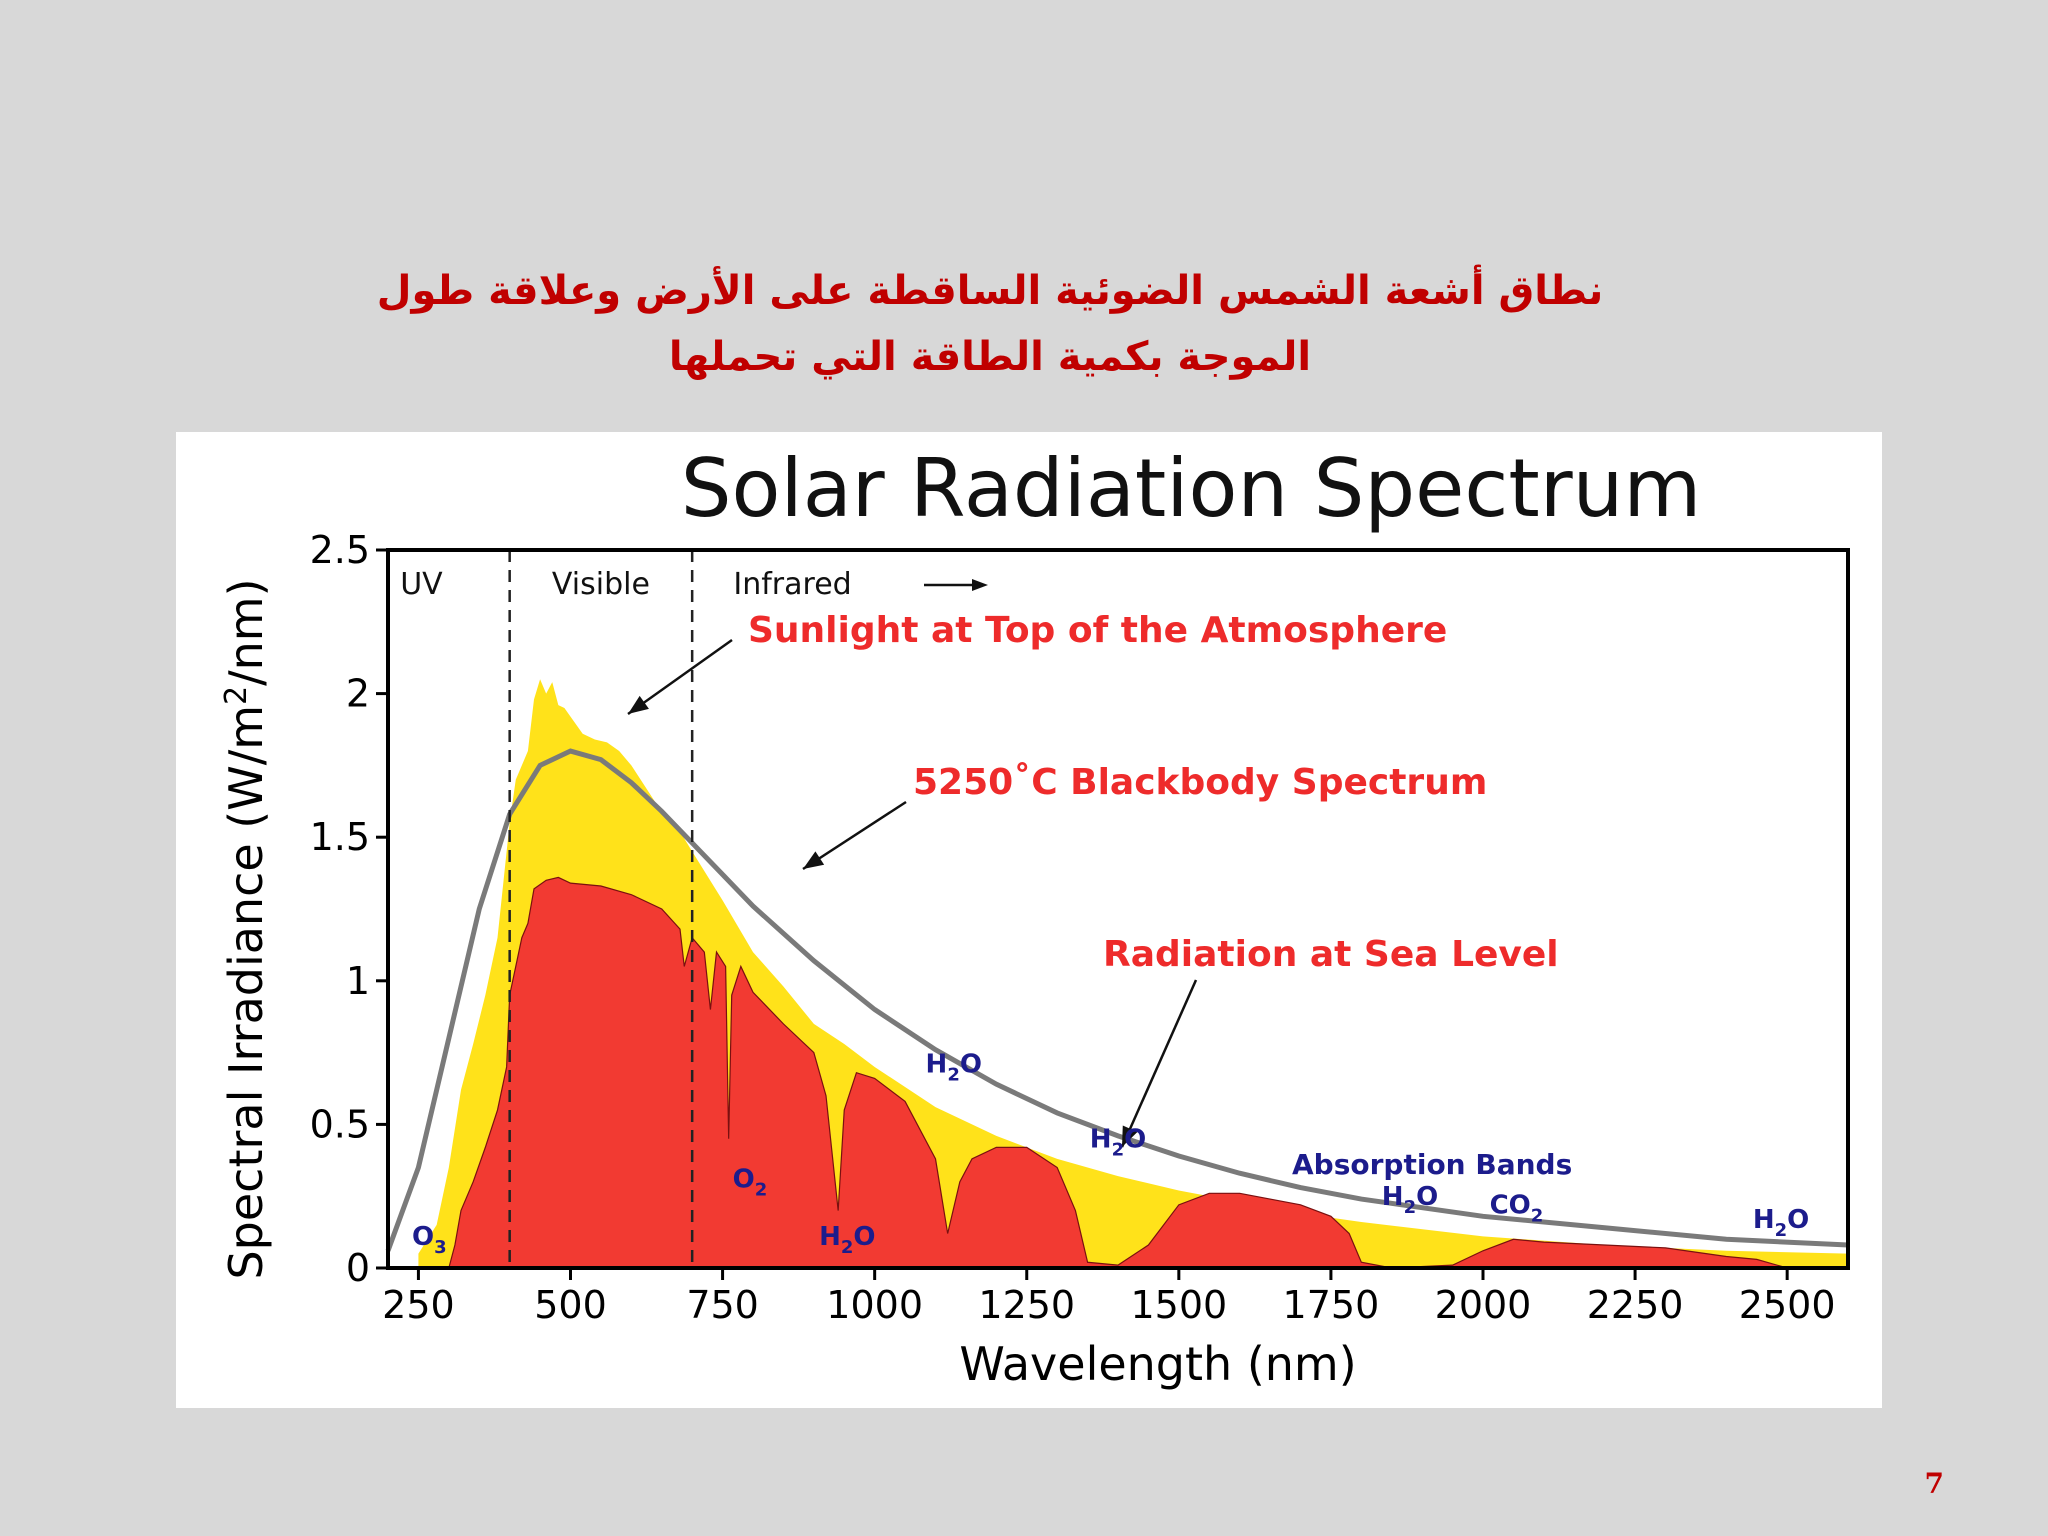 This screenshot has width=2048, height=1536. I want to click on x-tick-label: 250, so click(418, 1305).